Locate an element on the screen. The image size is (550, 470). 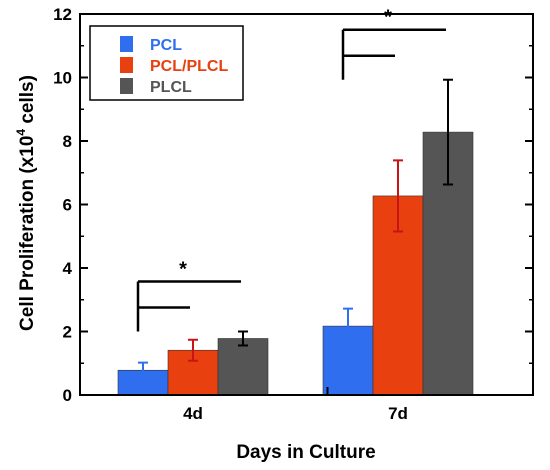
y-tick-label: 12 is located at coordinates (62, 14).